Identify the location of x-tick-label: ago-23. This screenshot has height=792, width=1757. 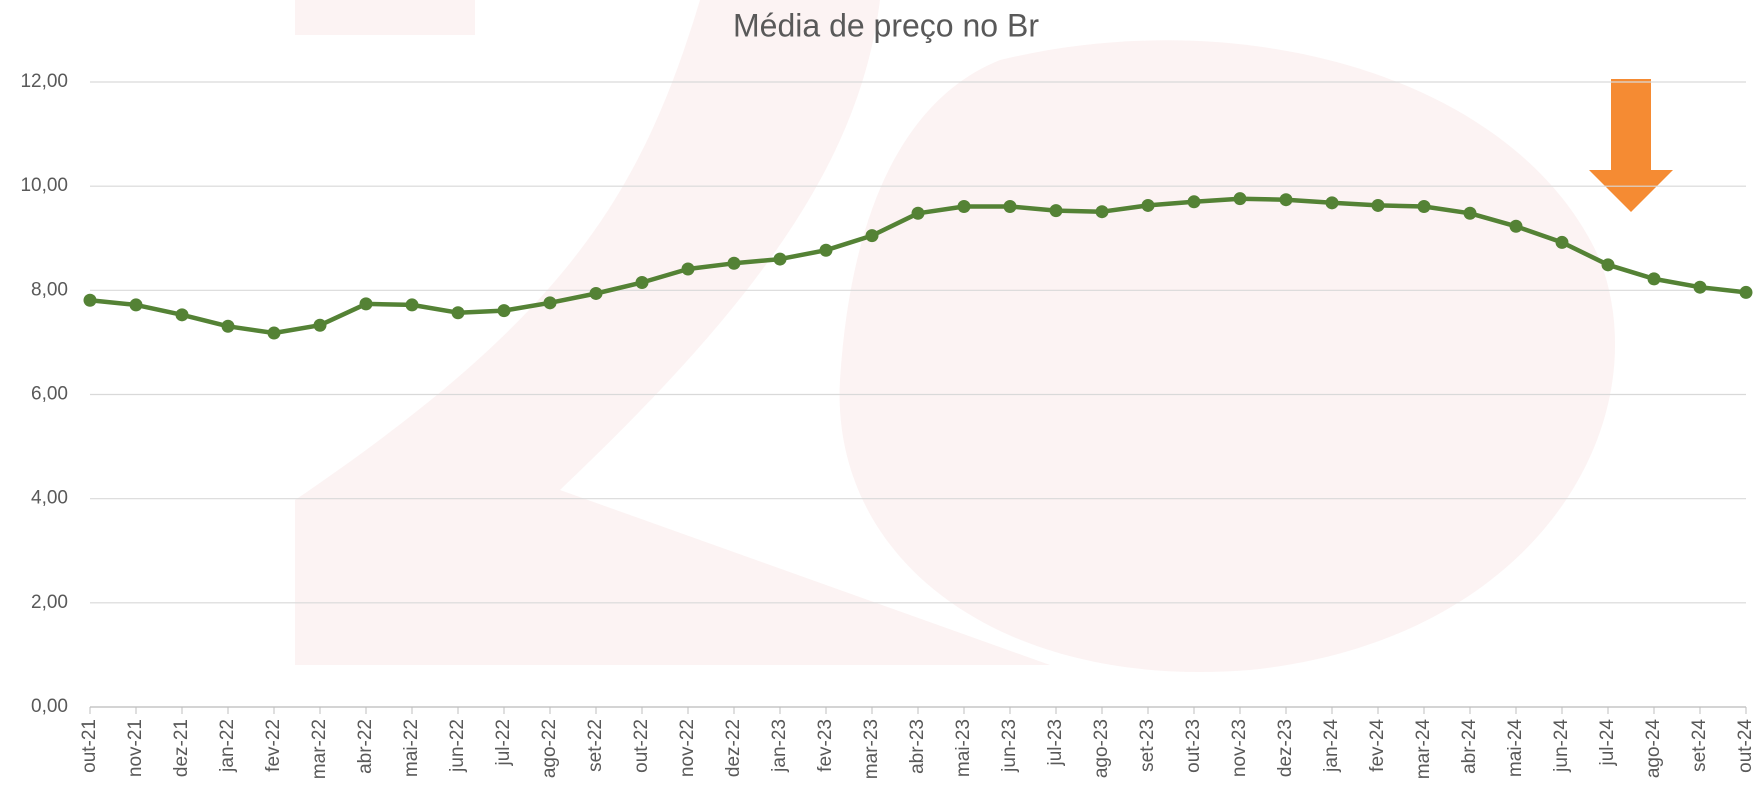
(1101, 748).